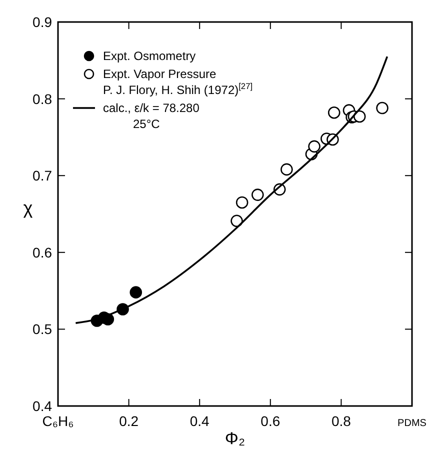  I want to click on legend-label: calc., ε/k = 78.280 25°C, so click(151, 116).